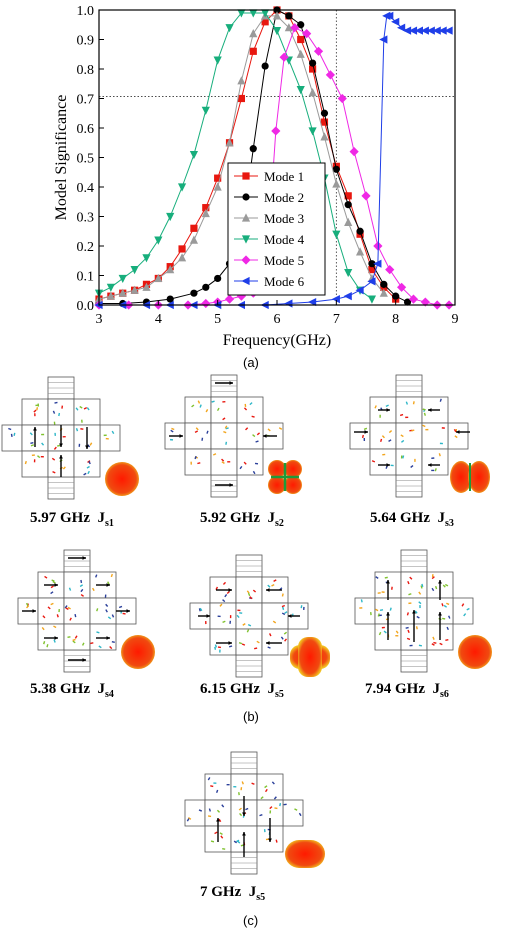 The height and width of the screenshot is (930, 505). I want to click on legend-entry: Mode 6, so click(269, 281).